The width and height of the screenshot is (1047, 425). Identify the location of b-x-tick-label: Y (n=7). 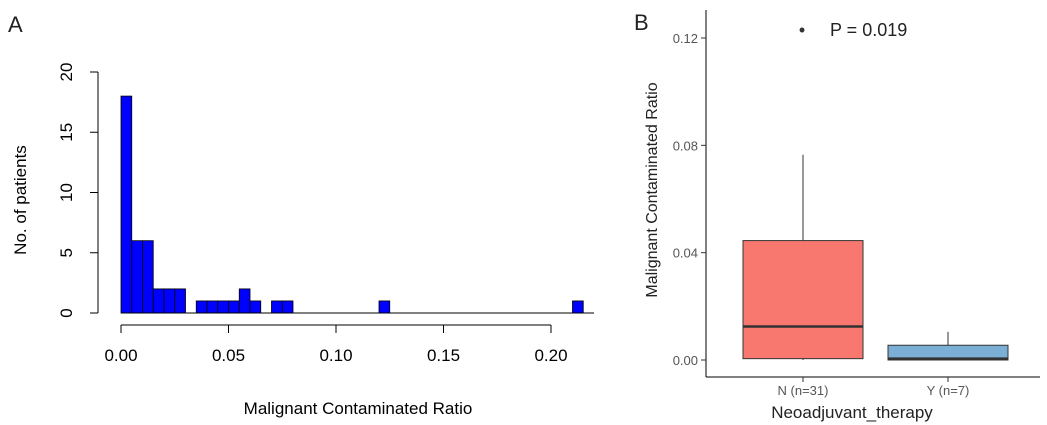
(948, 390).